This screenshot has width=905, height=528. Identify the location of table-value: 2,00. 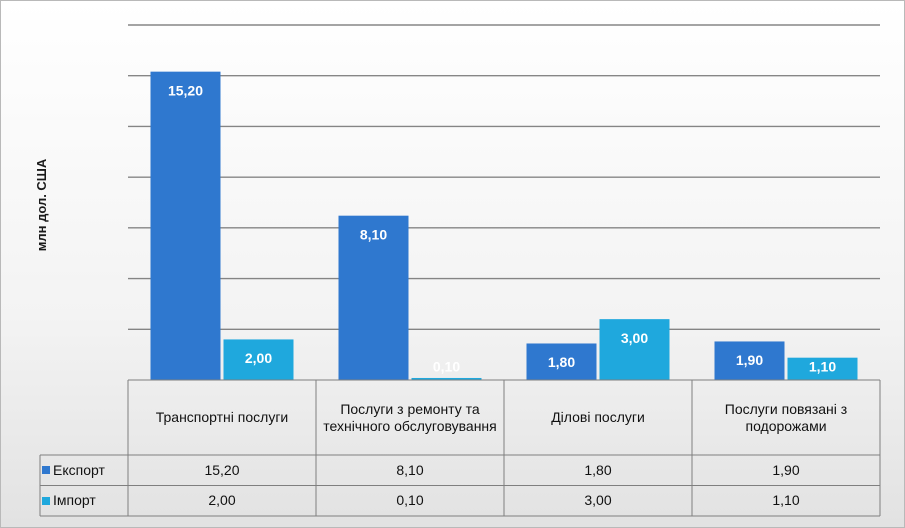
(222, 500).